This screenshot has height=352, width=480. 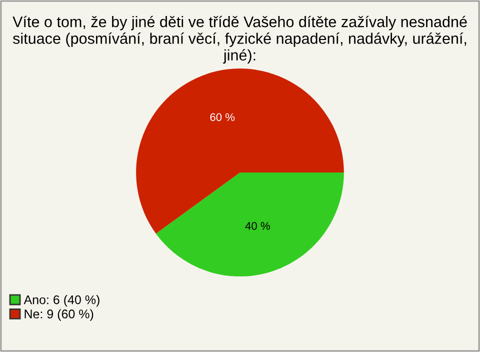 I want to click on legend-label: Ne: 9 (60 %), so click(x=59, y=315).